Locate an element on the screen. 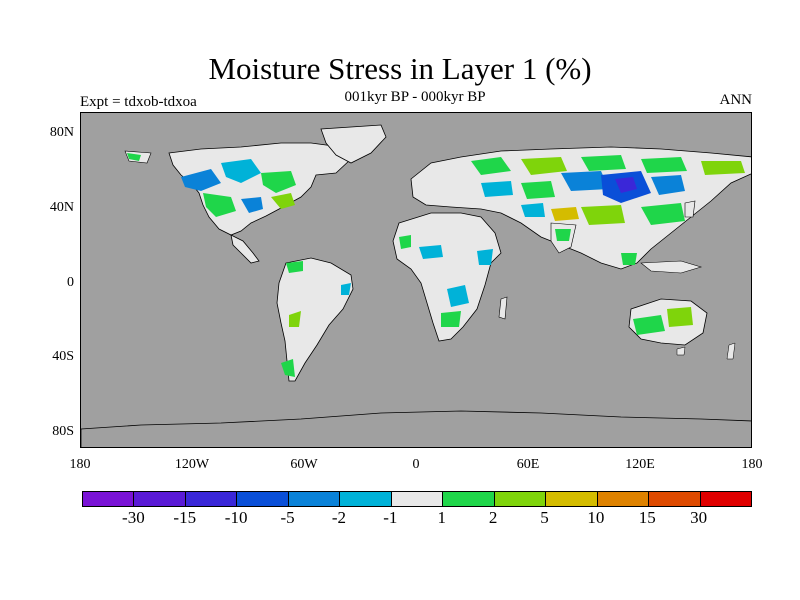  colorbar-tick-label: 5 is located at coordinates (544, 517).